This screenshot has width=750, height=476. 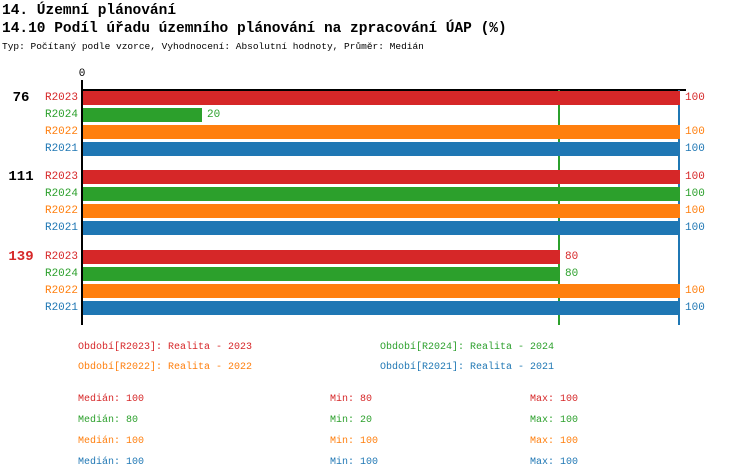 I want to click on group-value-label: 76, so click(x=21, y=98).